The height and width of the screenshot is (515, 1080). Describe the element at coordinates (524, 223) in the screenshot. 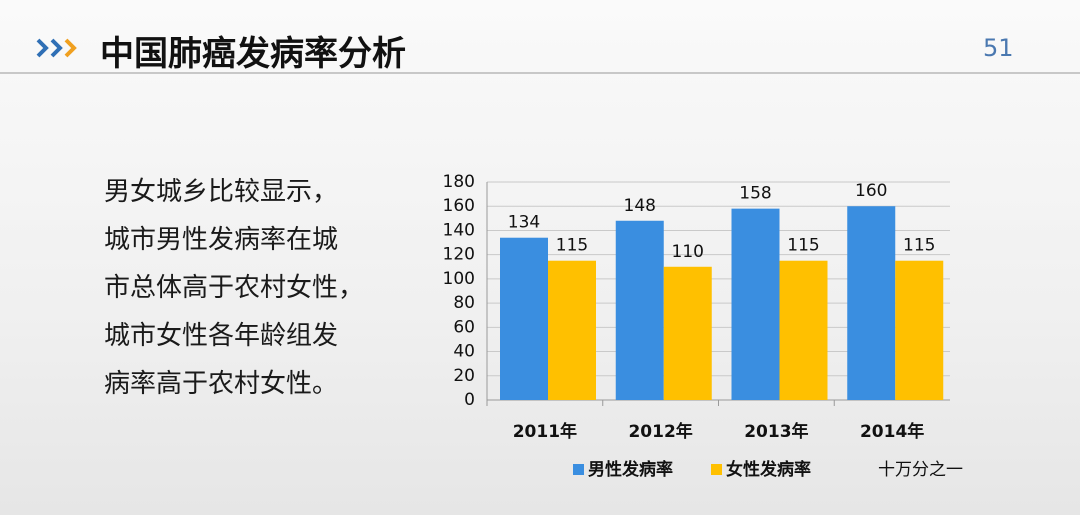

I see `data-label: 134` at that location.